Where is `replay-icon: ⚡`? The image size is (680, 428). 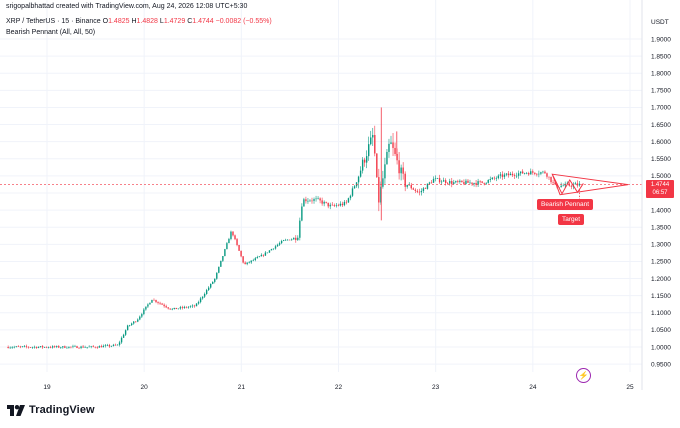 replay-icon: ⚡ is located at coordinates (583, 375).